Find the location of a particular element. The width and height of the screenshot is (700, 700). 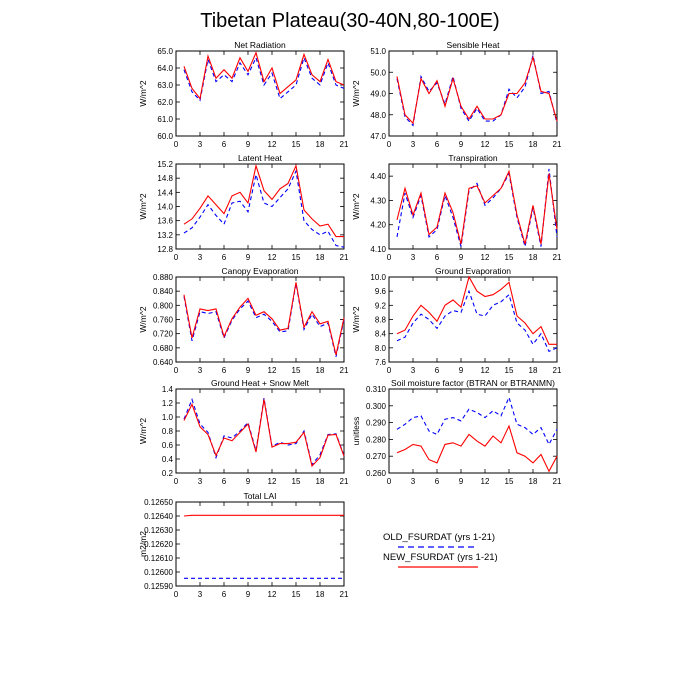

chart-title: Ground Evaporation is located at coordinates (473, 271).